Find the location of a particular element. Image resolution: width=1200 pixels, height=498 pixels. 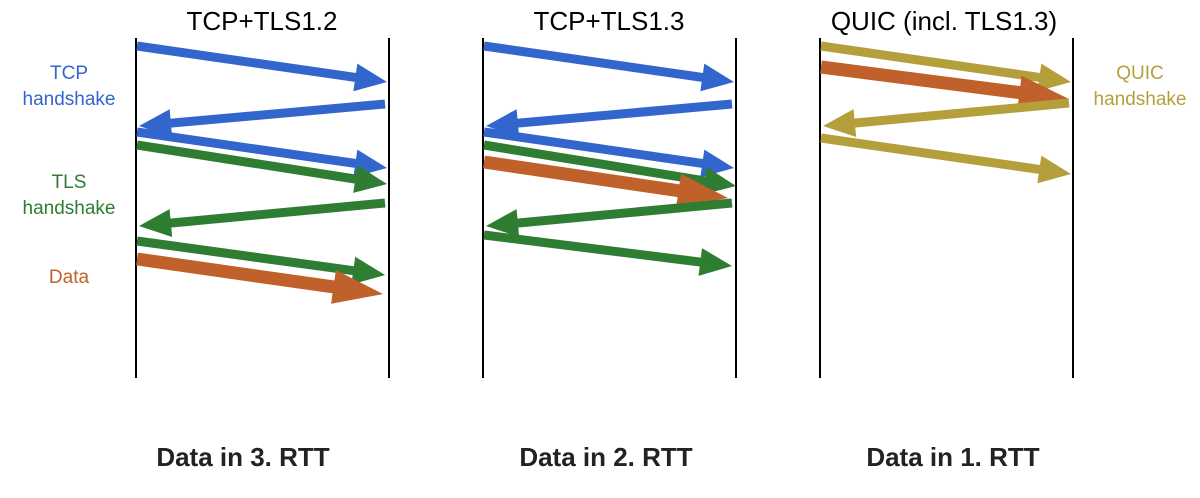

legend-label-line: Data is located at coordinates (69, 277).